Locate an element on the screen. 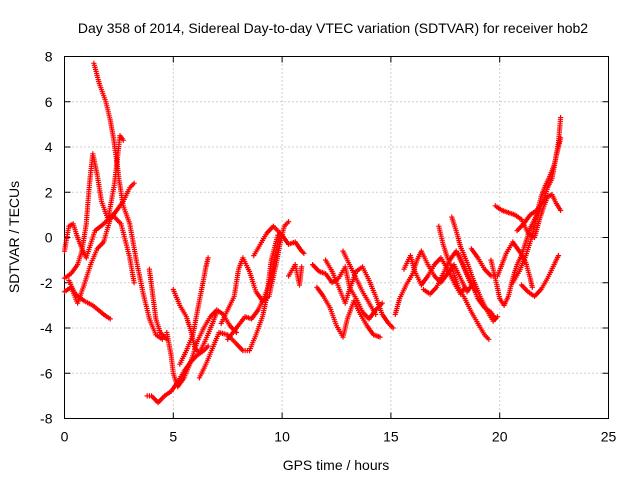 This screenshot has height=480, width=640. y-axis-label: SDTVAR / TECUs is located at coordinates (14, 237).